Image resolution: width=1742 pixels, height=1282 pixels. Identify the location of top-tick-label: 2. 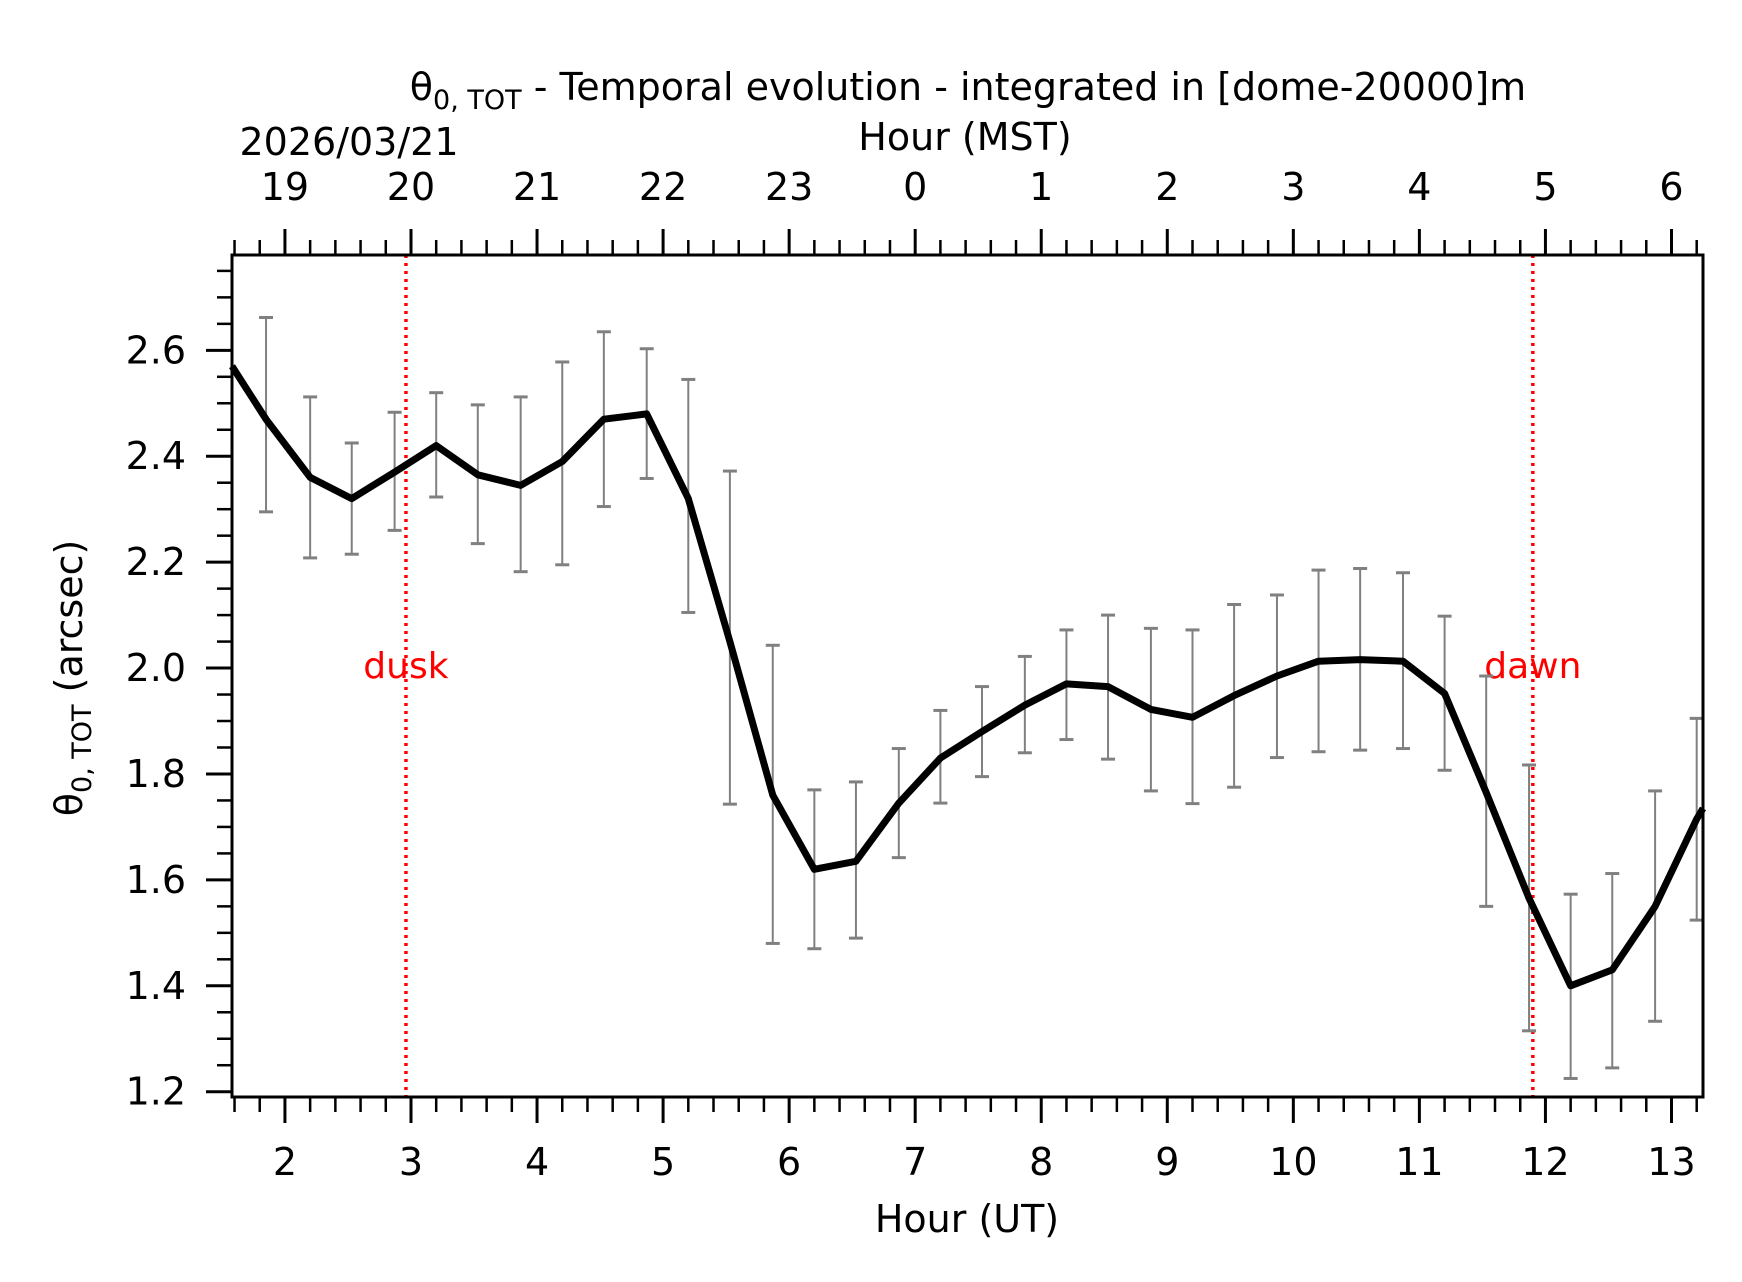
(1167, 187).